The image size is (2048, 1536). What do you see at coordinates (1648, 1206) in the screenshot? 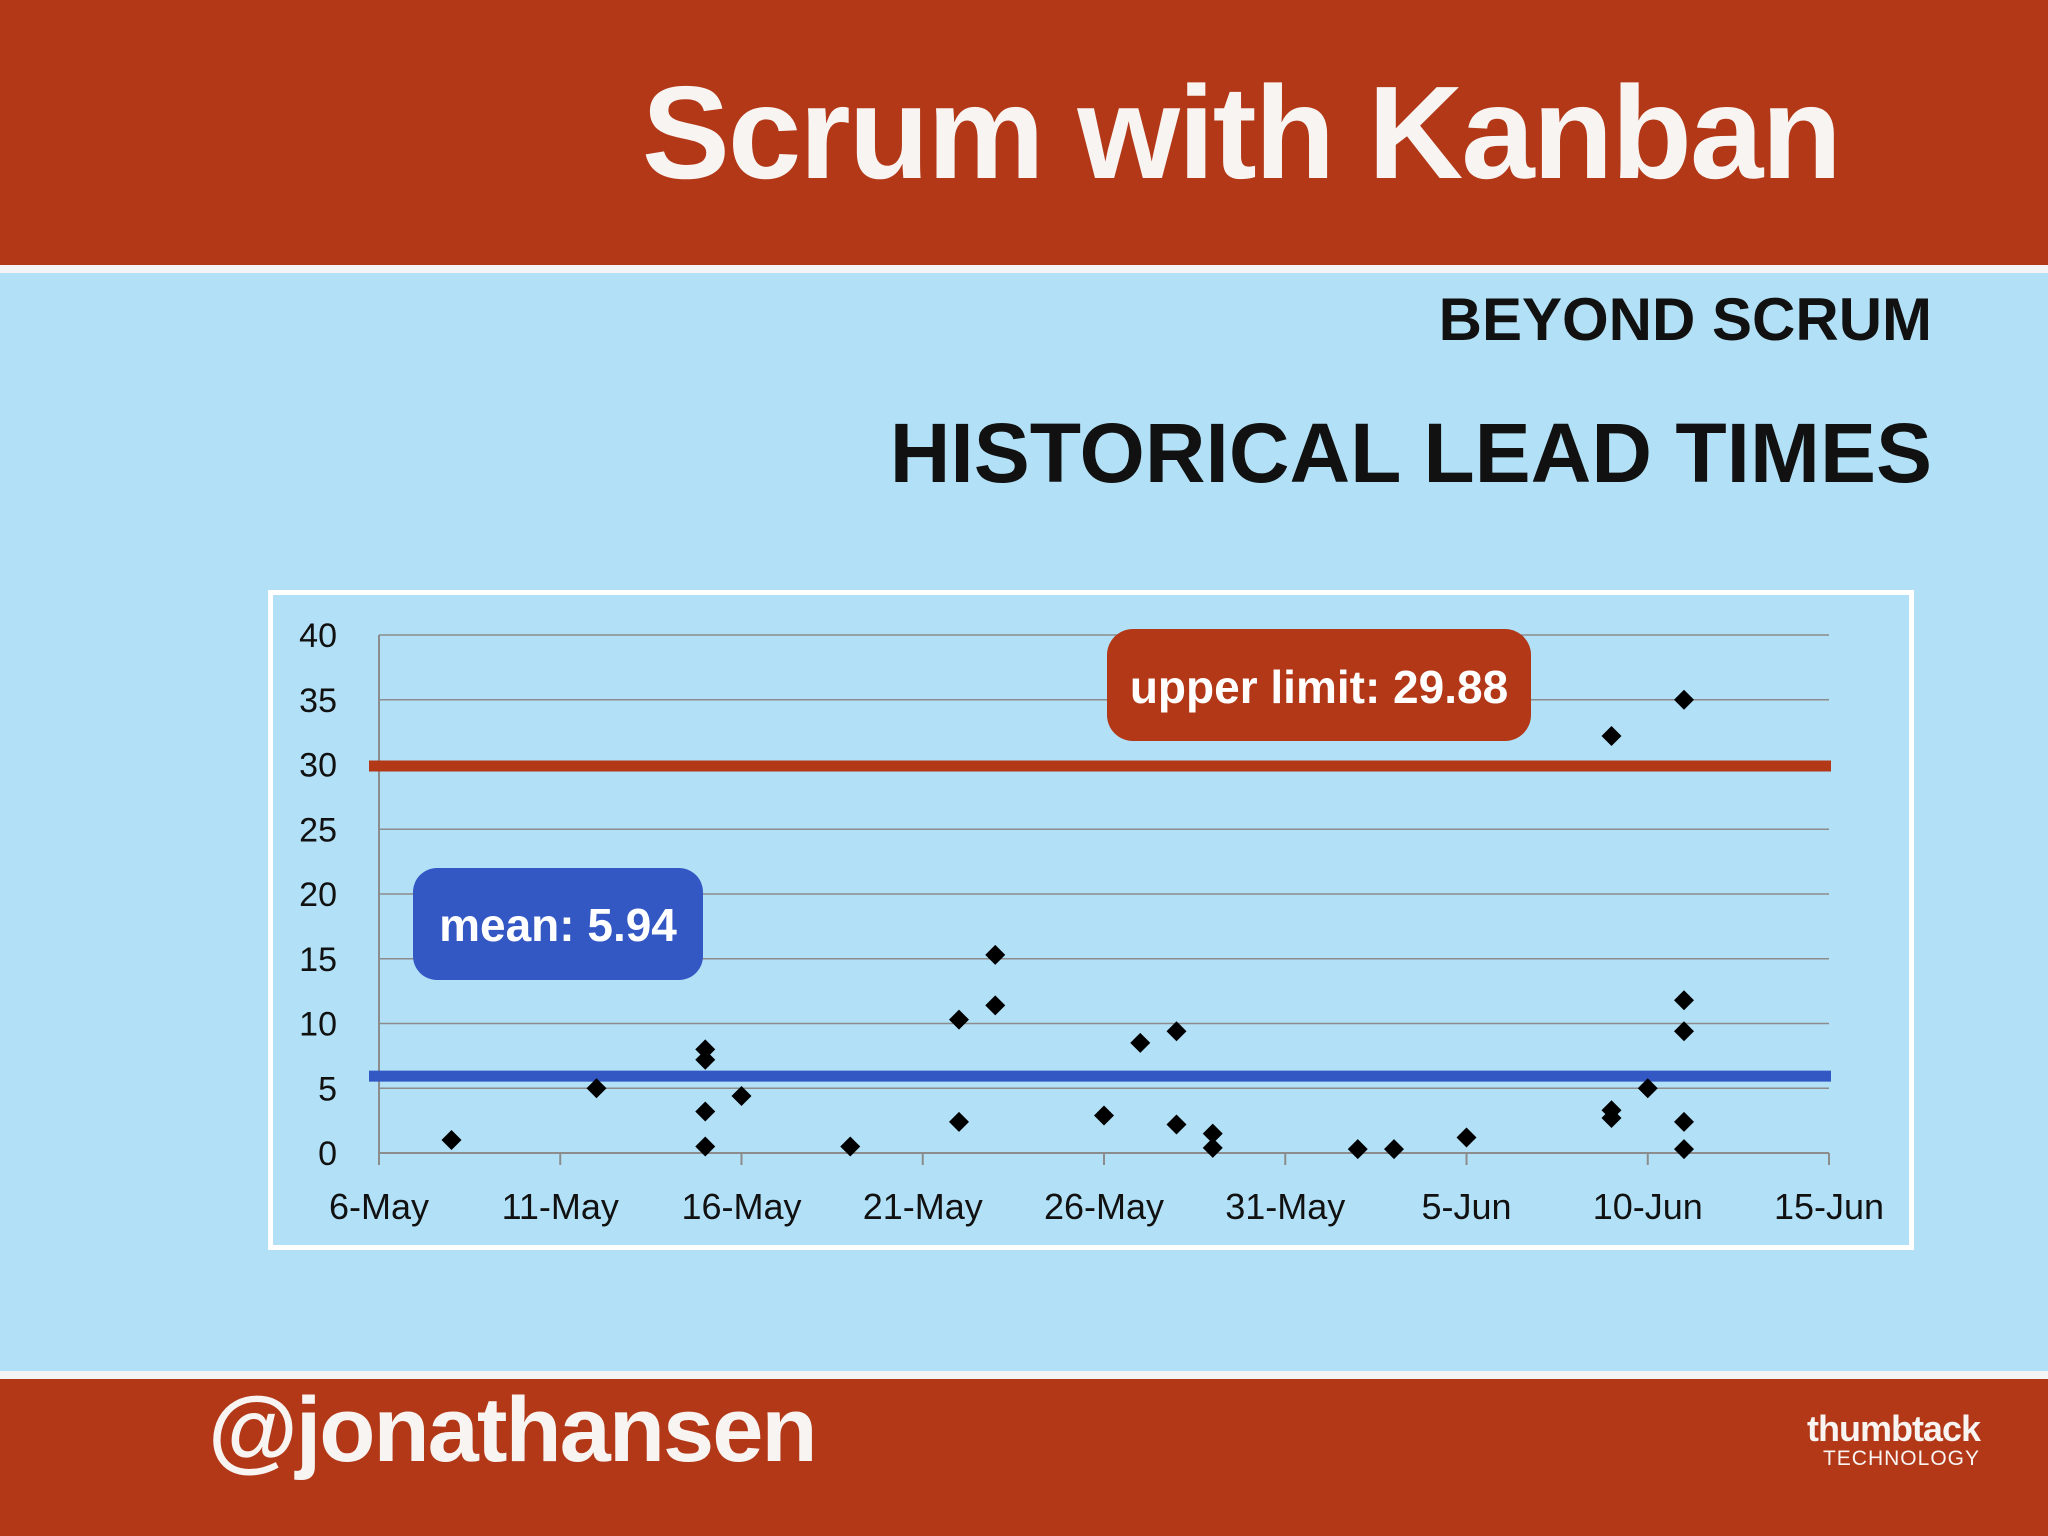
I see `x-tick-label: 10-Jun` at bounding box center [1648, 1206].